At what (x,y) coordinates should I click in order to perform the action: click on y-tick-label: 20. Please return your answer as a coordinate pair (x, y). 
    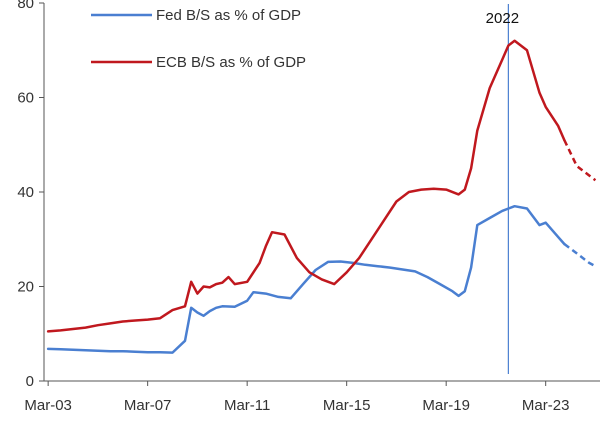
    Looking at the image, I should click on (25, 287).